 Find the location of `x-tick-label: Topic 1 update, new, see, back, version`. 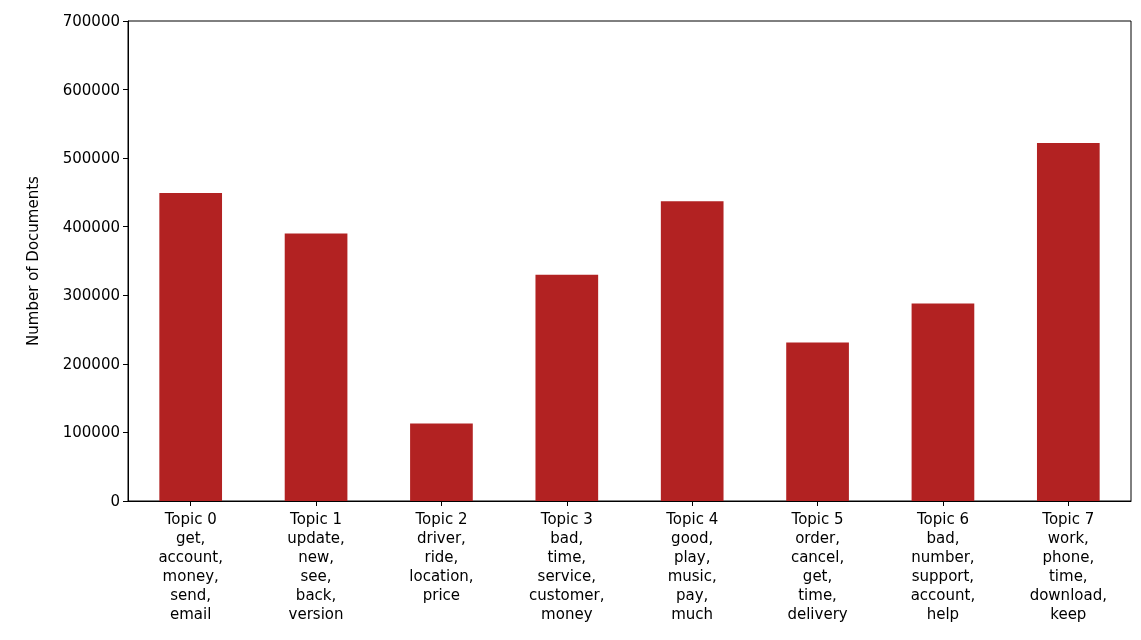

x-tick-label: Topic 1 update, new, see, back, version is located at coordinates (316, 566).